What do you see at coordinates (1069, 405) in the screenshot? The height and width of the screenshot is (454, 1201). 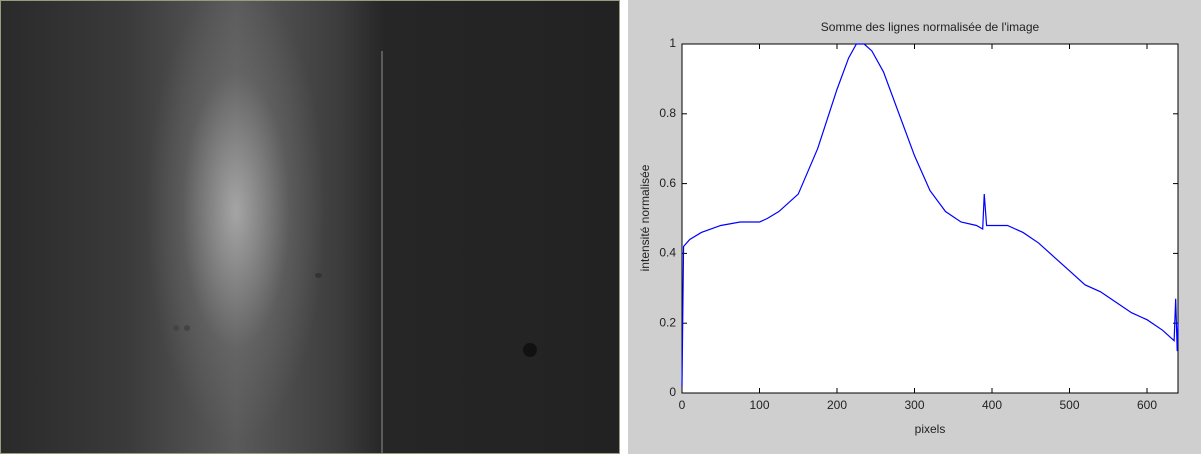 I see `x-tick-label: 500` at bounding box center [1069, 405].